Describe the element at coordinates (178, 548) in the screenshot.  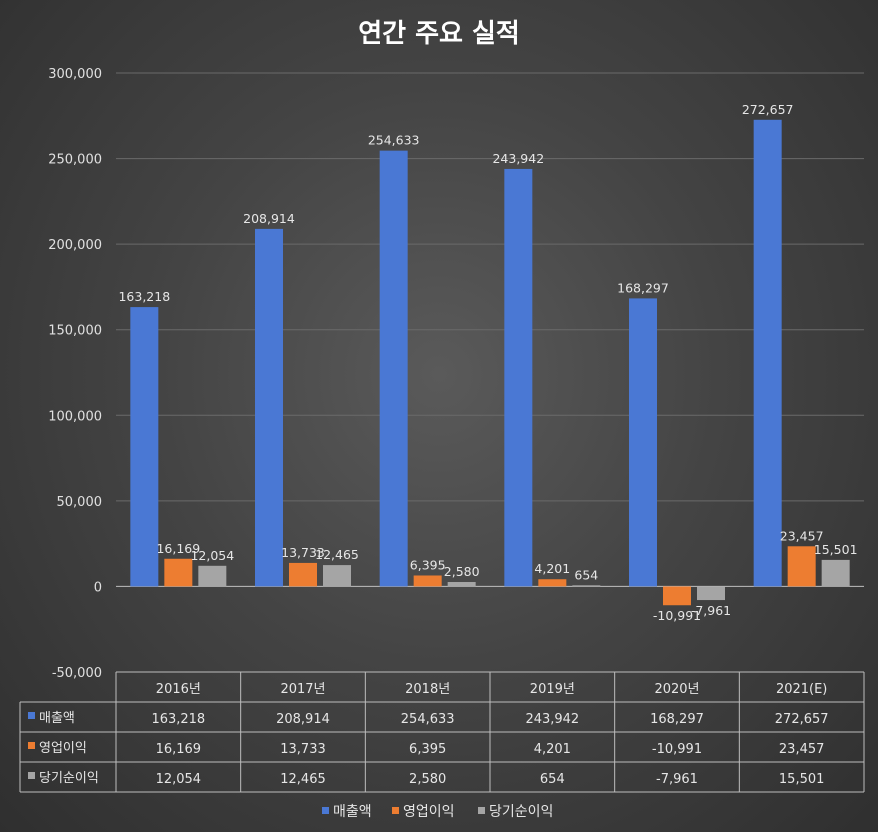
I see `data-label: 16,169` at that location.